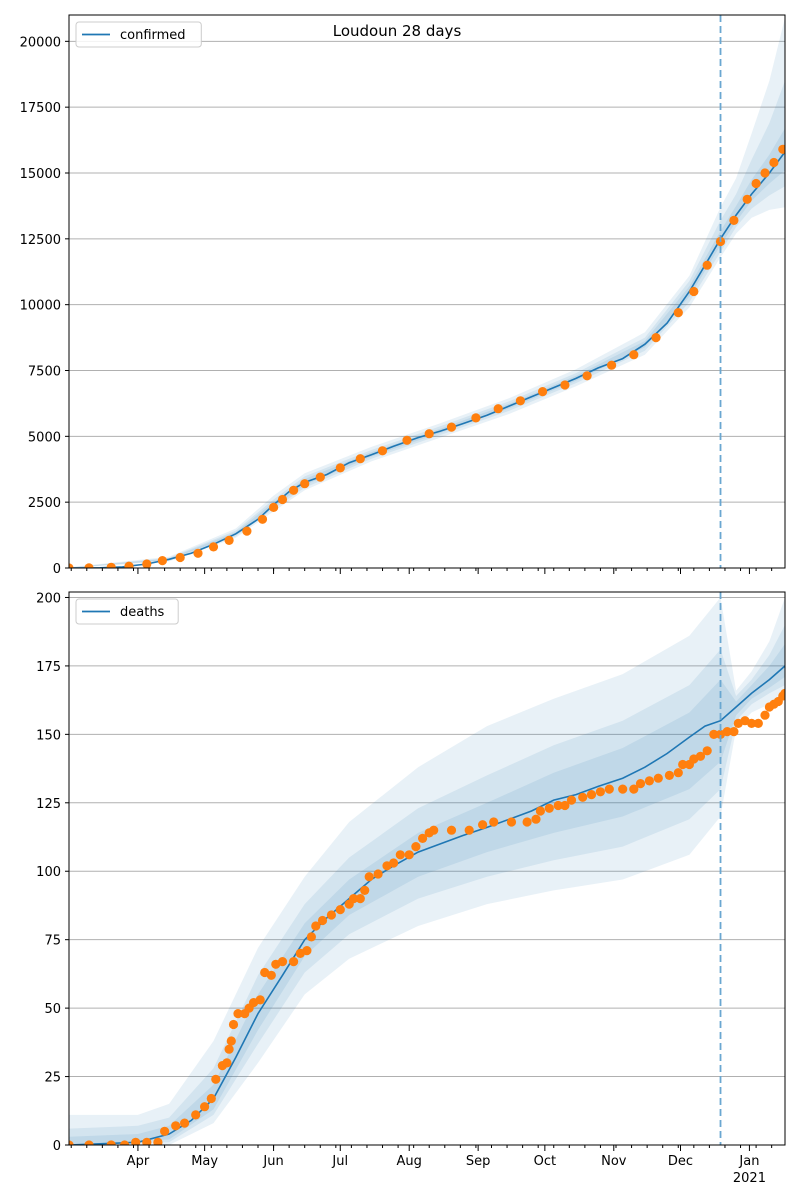 Image resolution: width=800 pixels, height=1200 pixels. I want to click on x-year-label: 2021, so click(749, 1178).